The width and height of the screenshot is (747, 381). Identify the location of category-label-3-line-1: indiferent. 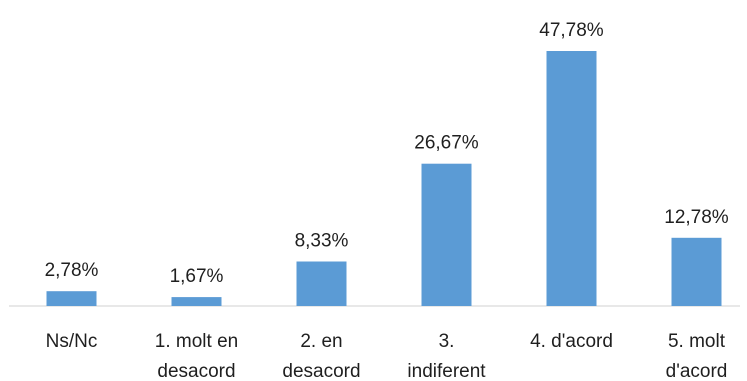
(446, 371).